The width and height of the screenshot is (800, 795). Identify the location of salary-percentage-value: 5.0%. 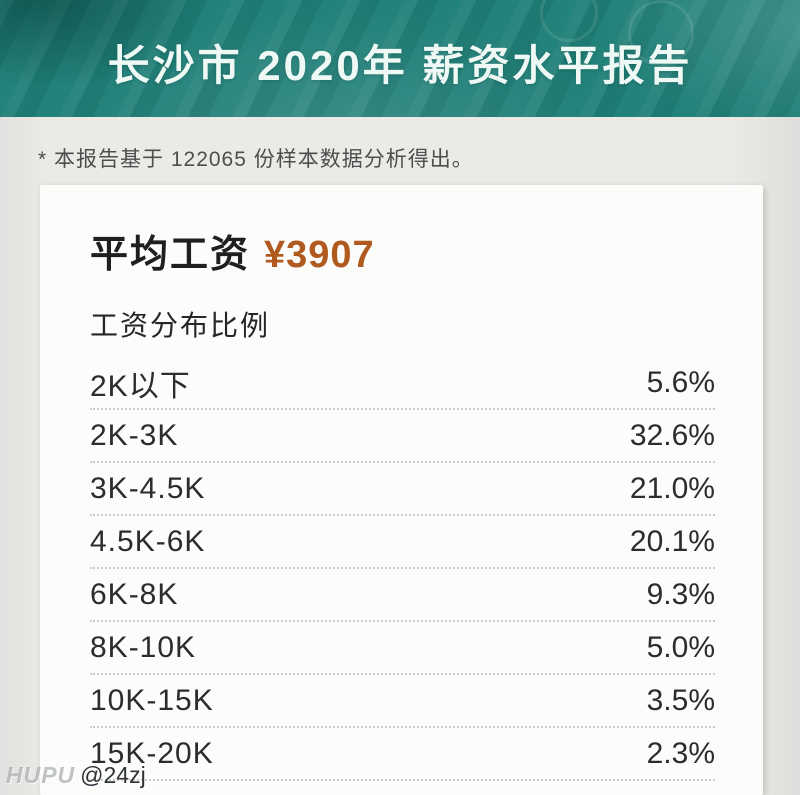
(680, 647).